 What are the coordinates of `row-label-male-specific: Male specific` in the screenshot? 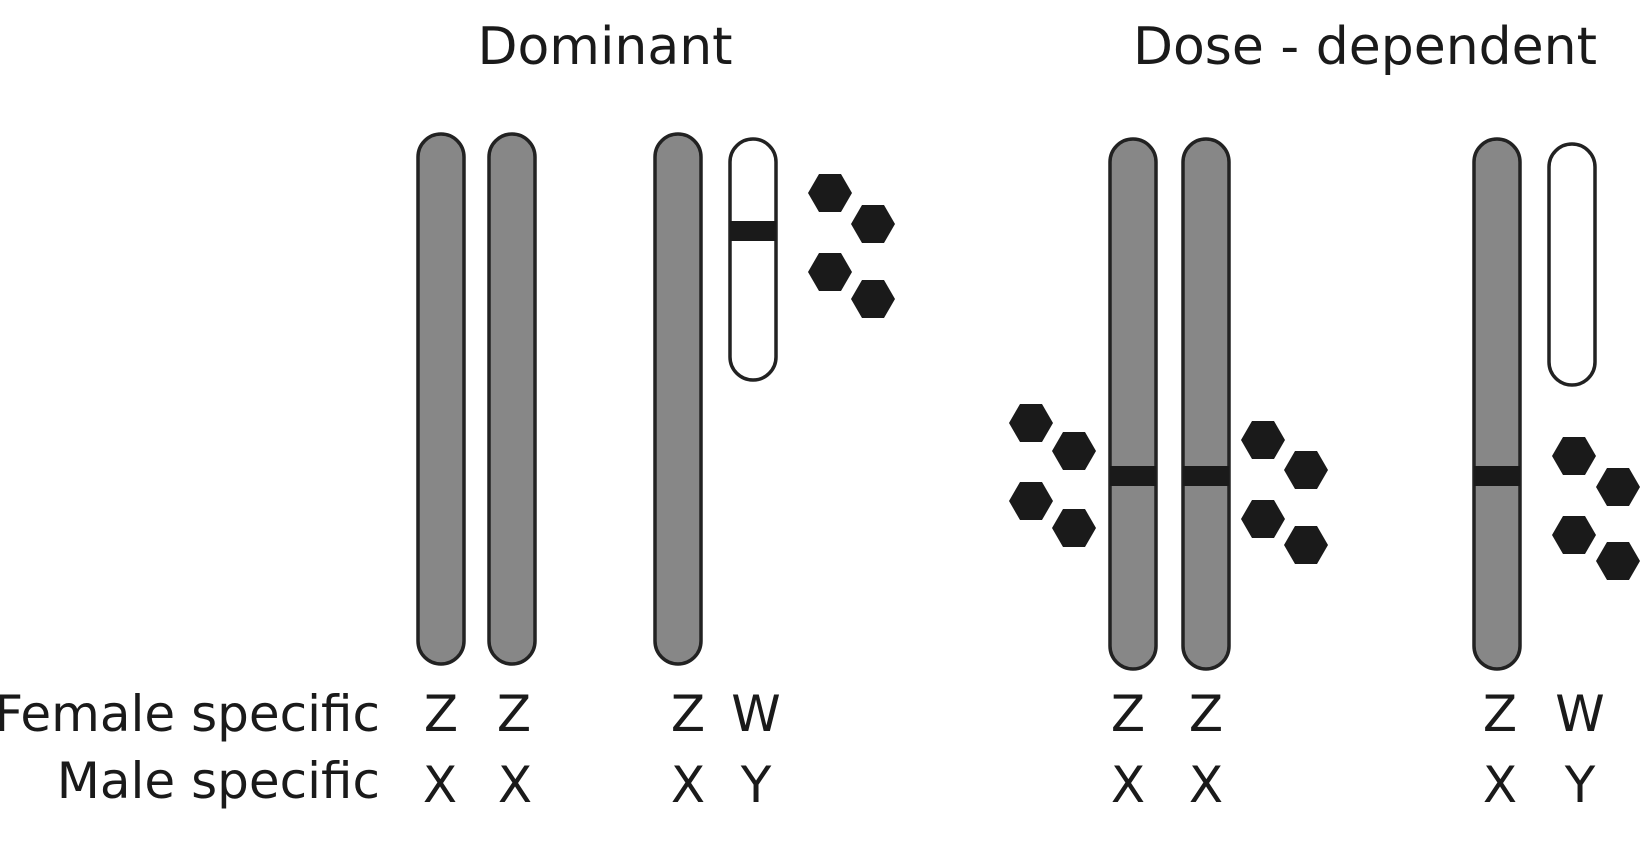 It's located at (218, 781).